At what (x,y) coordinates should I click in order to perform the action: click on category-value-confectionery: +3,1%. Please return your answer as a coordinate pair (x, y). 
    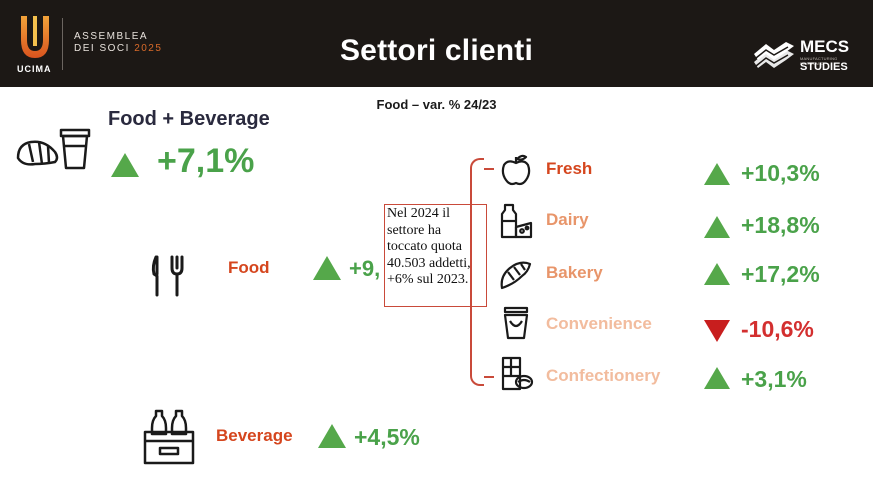
    Looking at the image, I should click on (774, 379).